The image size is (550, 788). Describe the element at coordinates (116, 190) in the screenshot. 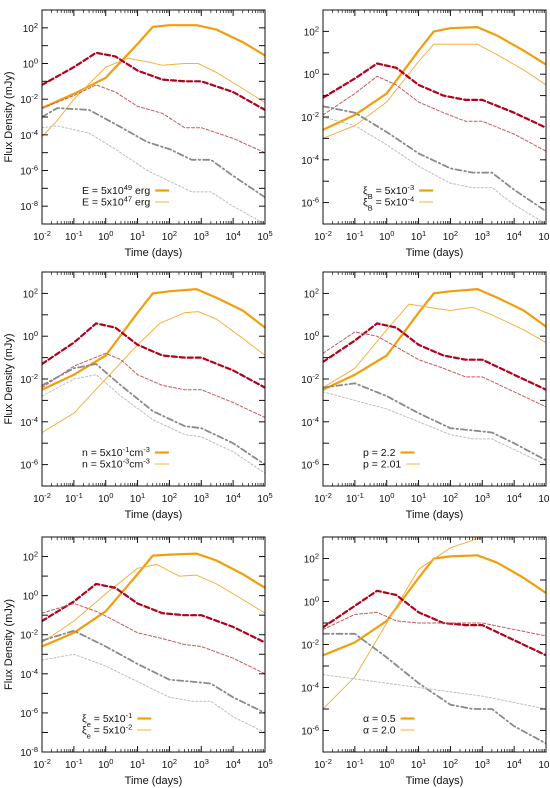

I see `legend-label: E = 5x1049 erg` at that location.